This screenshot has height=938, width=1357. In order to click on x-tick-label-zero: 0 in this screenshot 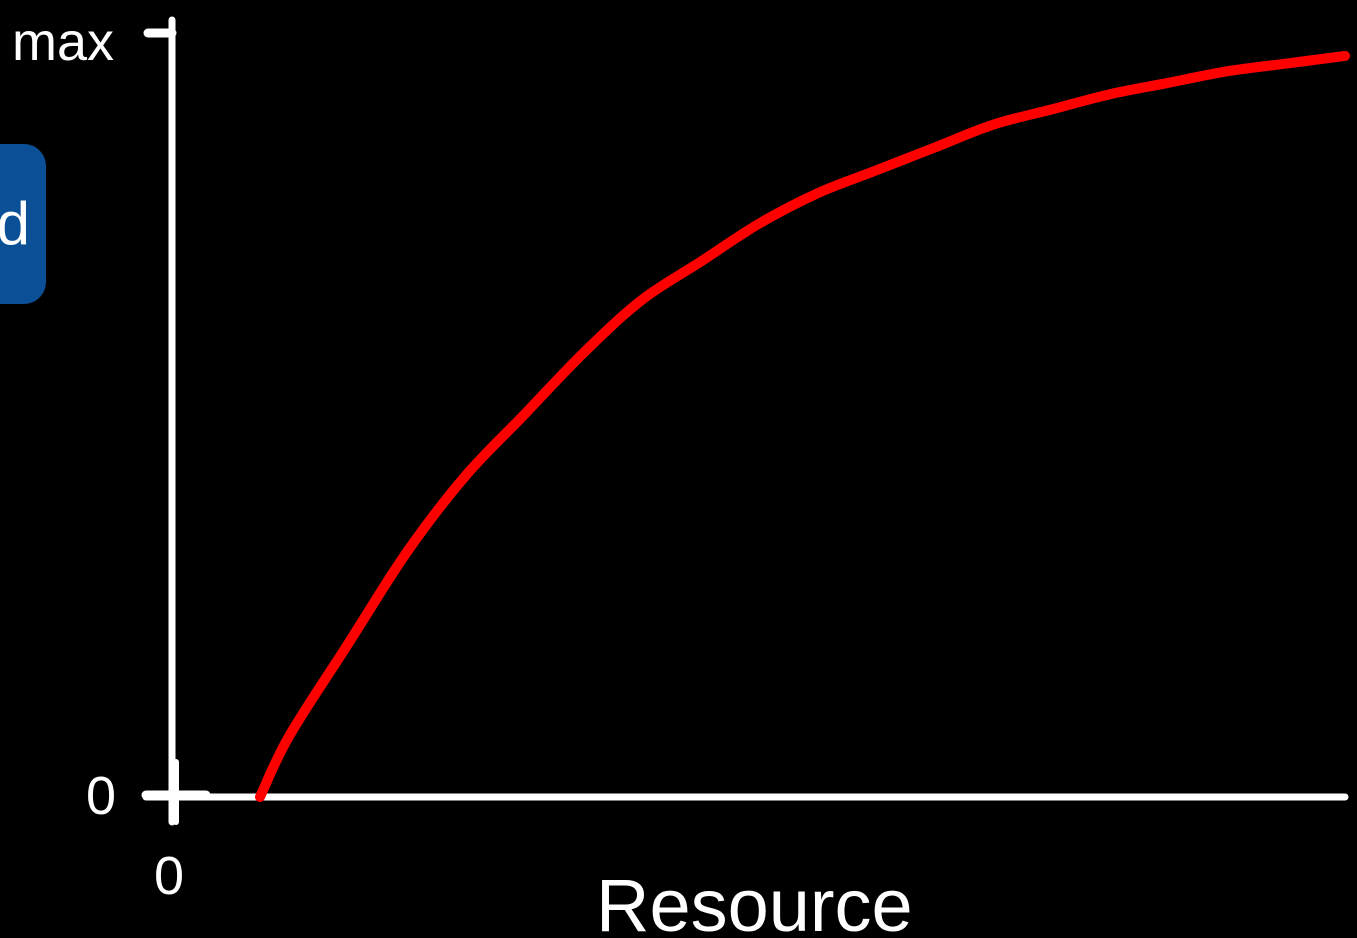, I will do `click(169, 876)`.